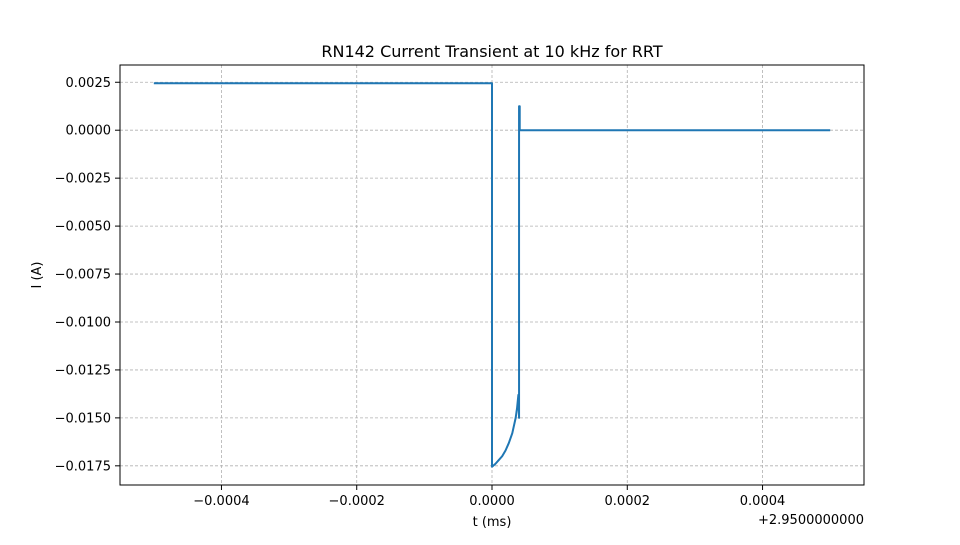 This screenshot has width=960, height=545. Describe the element at coordinates (83, 227) in the screenshot. I see `y-tick-label: −0.0050` at that location.